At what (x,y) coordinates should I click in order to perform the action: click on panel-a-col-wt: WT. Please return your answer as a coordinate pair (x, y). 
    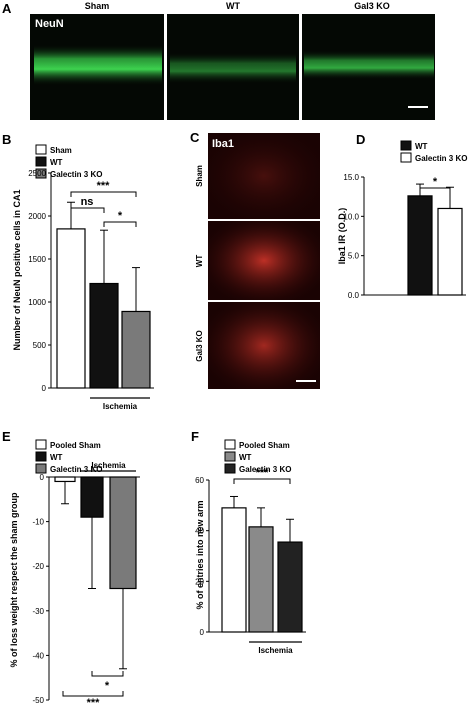
    Looking at the image, I should click on (233, 6).